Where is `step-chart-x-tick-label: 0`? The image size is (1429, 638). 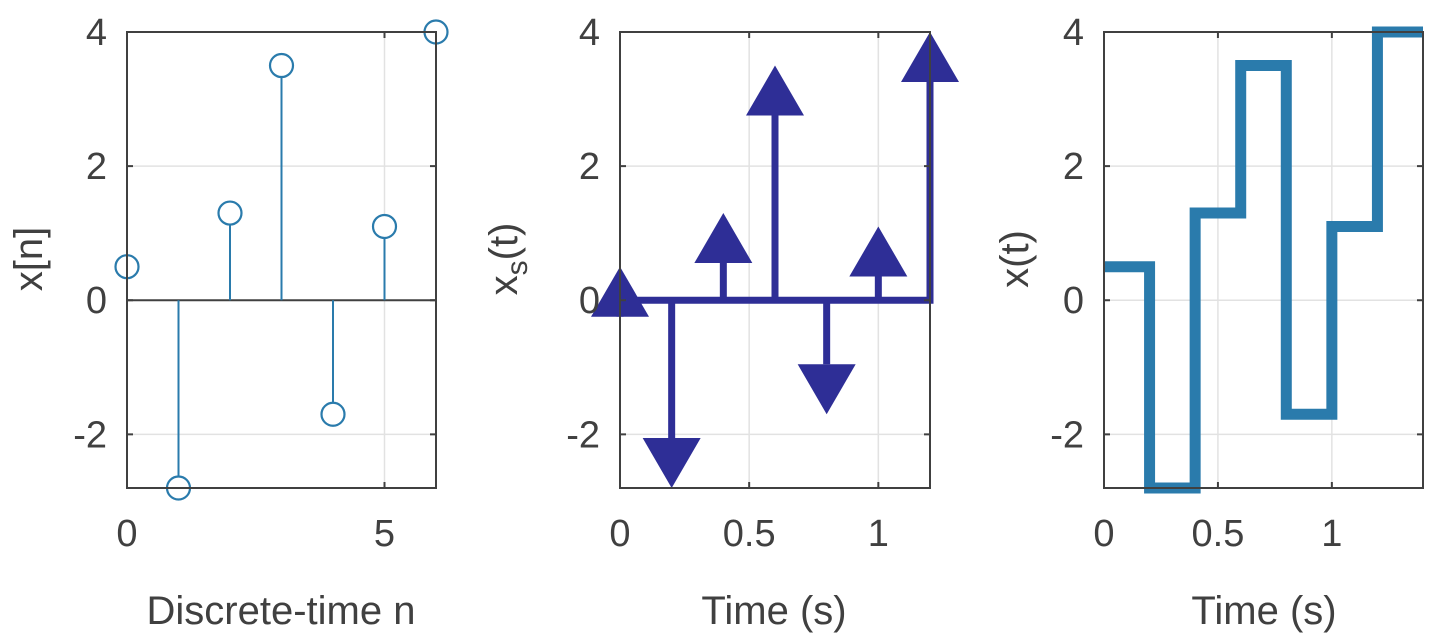
step-chart-x-tick-label: 0 is located at coordinates (1103, 534).